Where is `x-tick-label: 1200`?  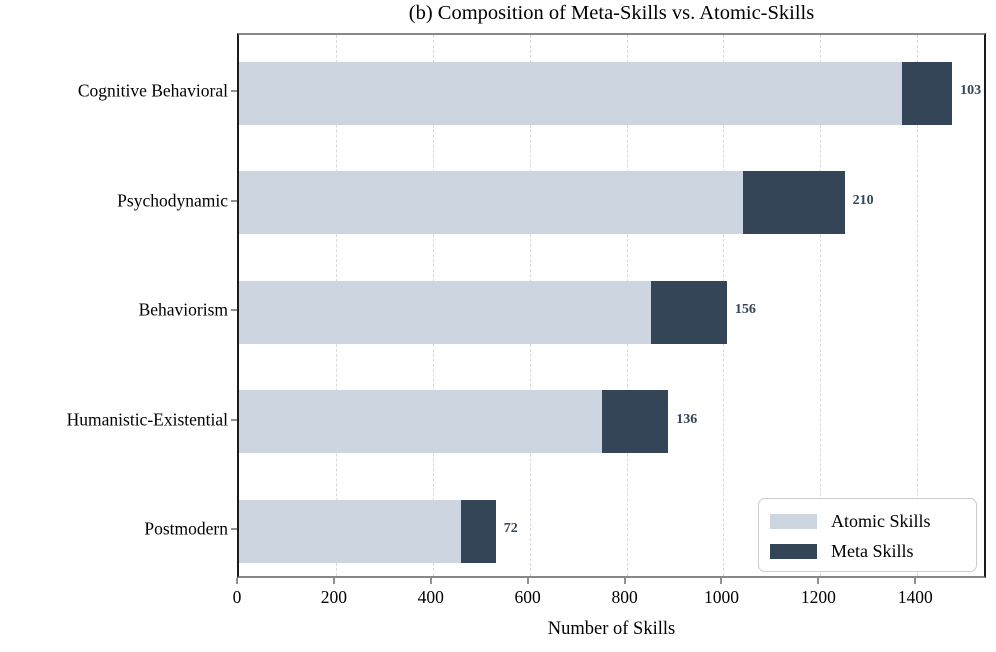
x-tick-label: 1200 is located at coordinates (818, 597).